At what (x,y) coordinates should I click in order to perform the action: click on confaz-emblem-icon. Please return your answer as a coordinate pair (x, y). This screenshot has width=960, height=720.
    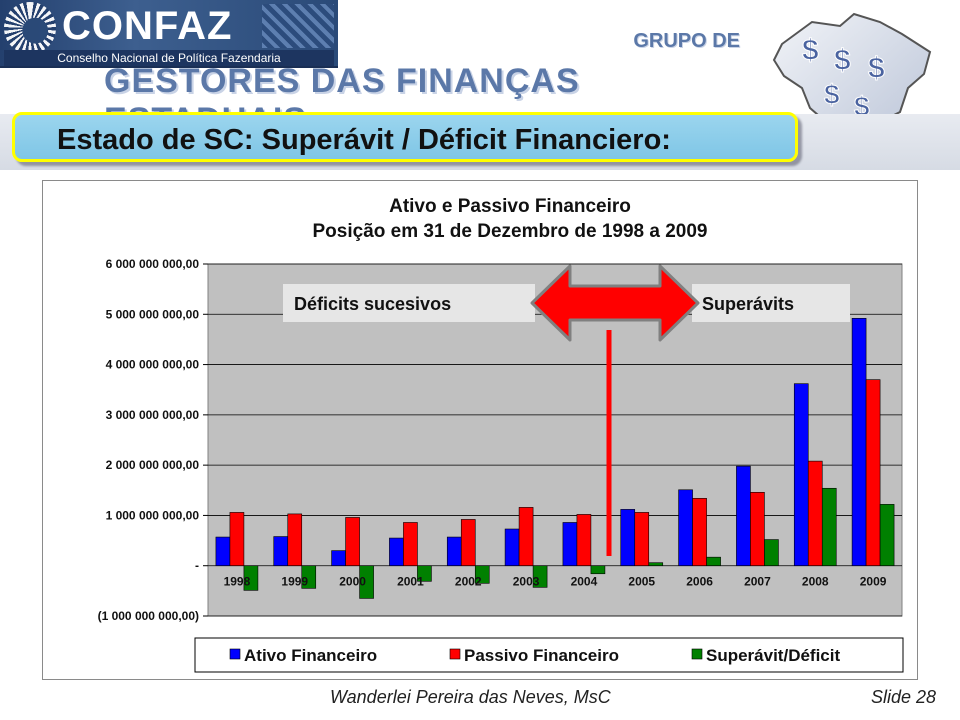
    Looking at the image, I should click on (30, 28).